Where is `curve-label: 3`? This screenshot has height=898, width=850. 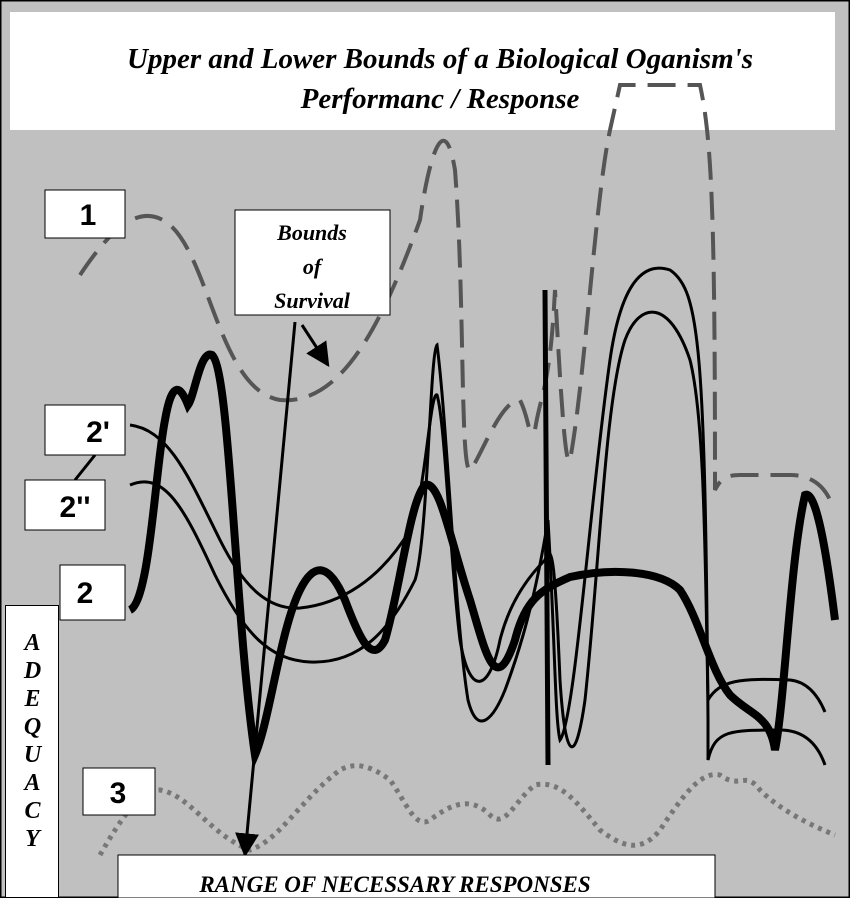 curve-label: 3 is located at coordinates (118, 793).